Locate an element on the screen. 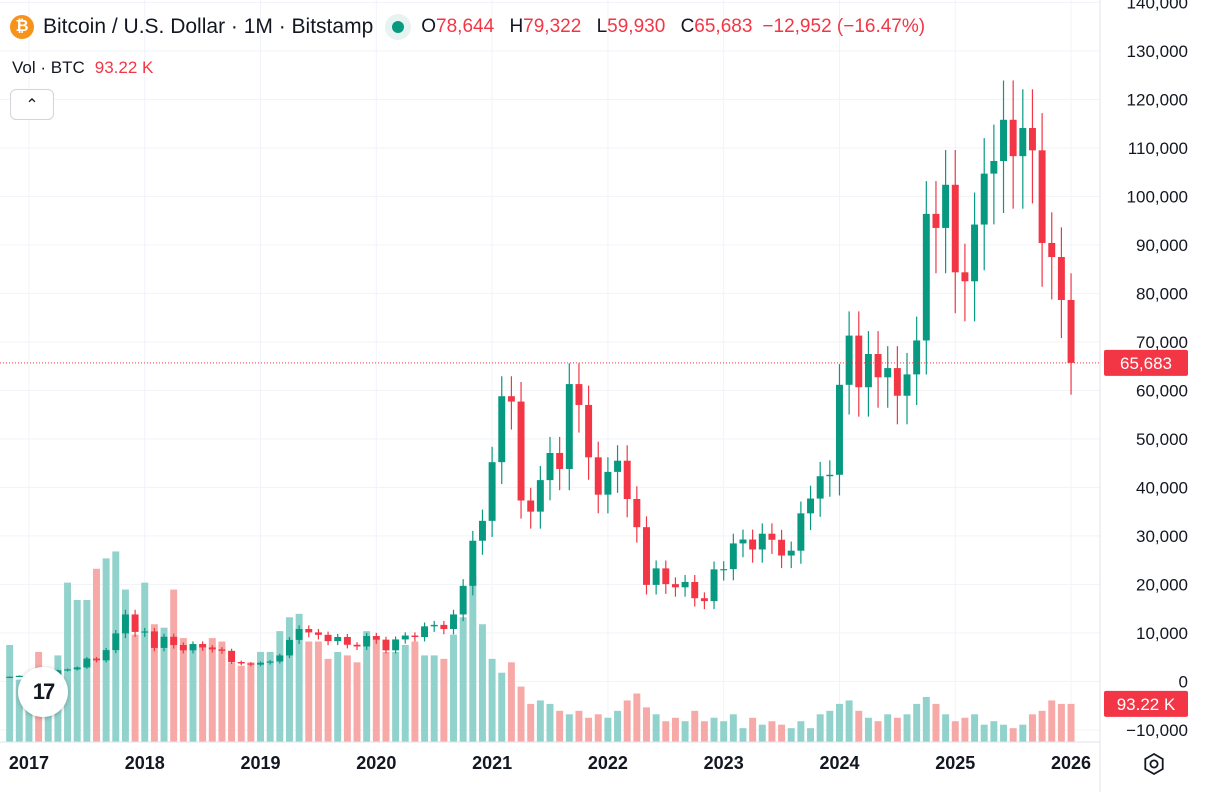  close-label: C is located at coordinates (687, 26).